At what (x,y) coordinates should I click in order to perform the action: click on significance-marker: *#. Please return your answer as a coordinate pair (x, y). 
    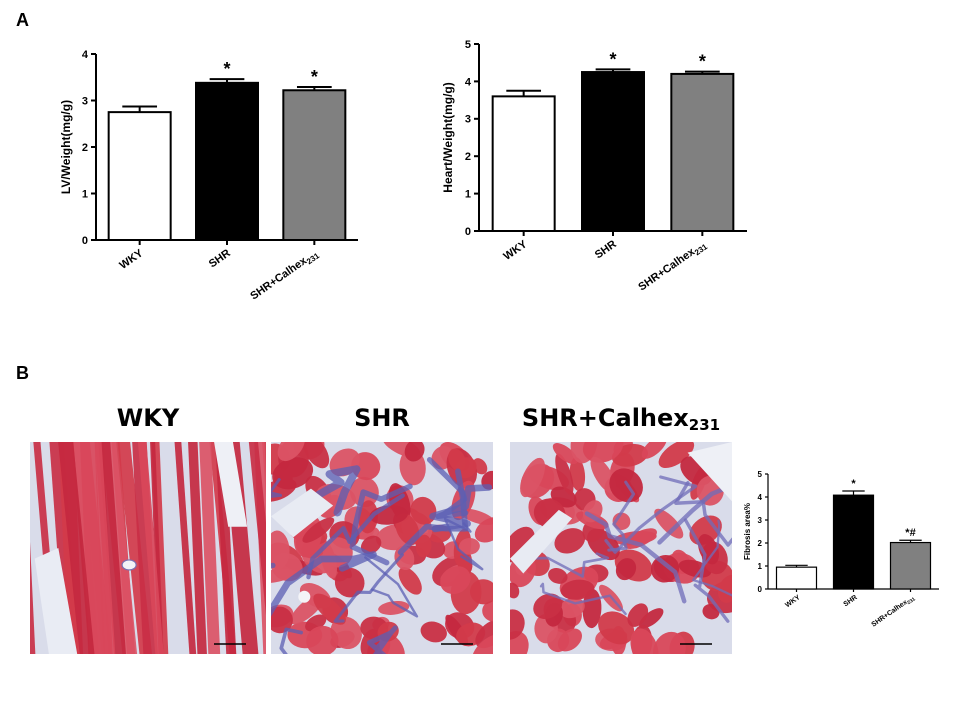
    Looking at the image, I should click on (910, 533).